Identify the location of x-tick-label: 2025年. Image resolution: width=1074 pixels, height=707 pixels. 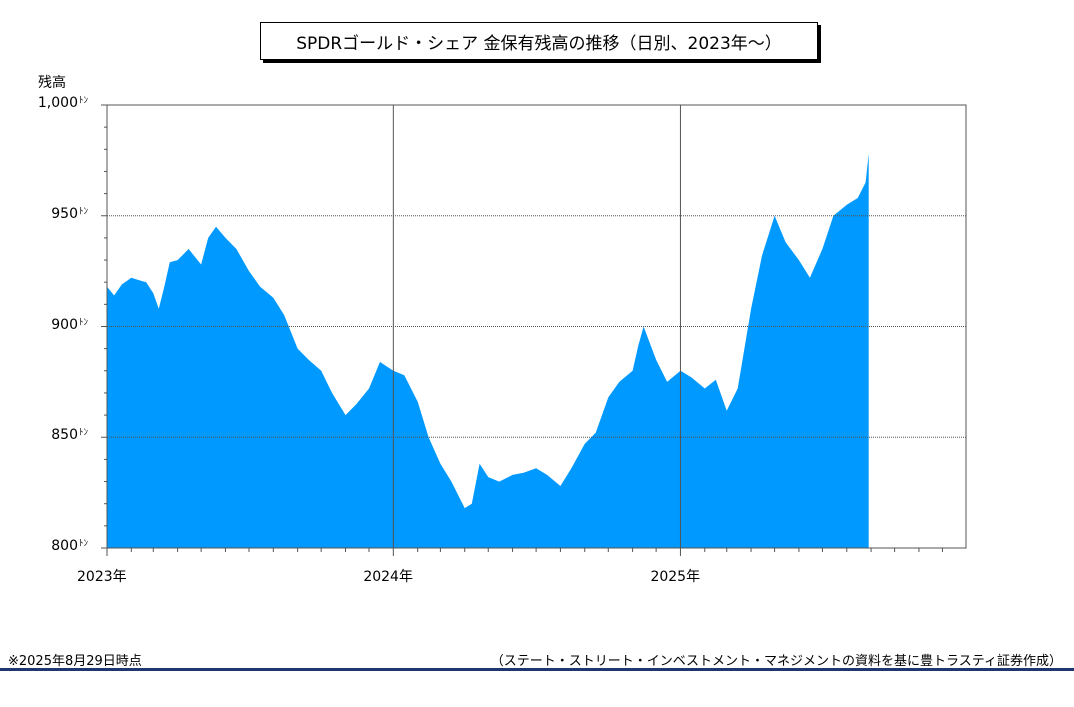
(675, 577).